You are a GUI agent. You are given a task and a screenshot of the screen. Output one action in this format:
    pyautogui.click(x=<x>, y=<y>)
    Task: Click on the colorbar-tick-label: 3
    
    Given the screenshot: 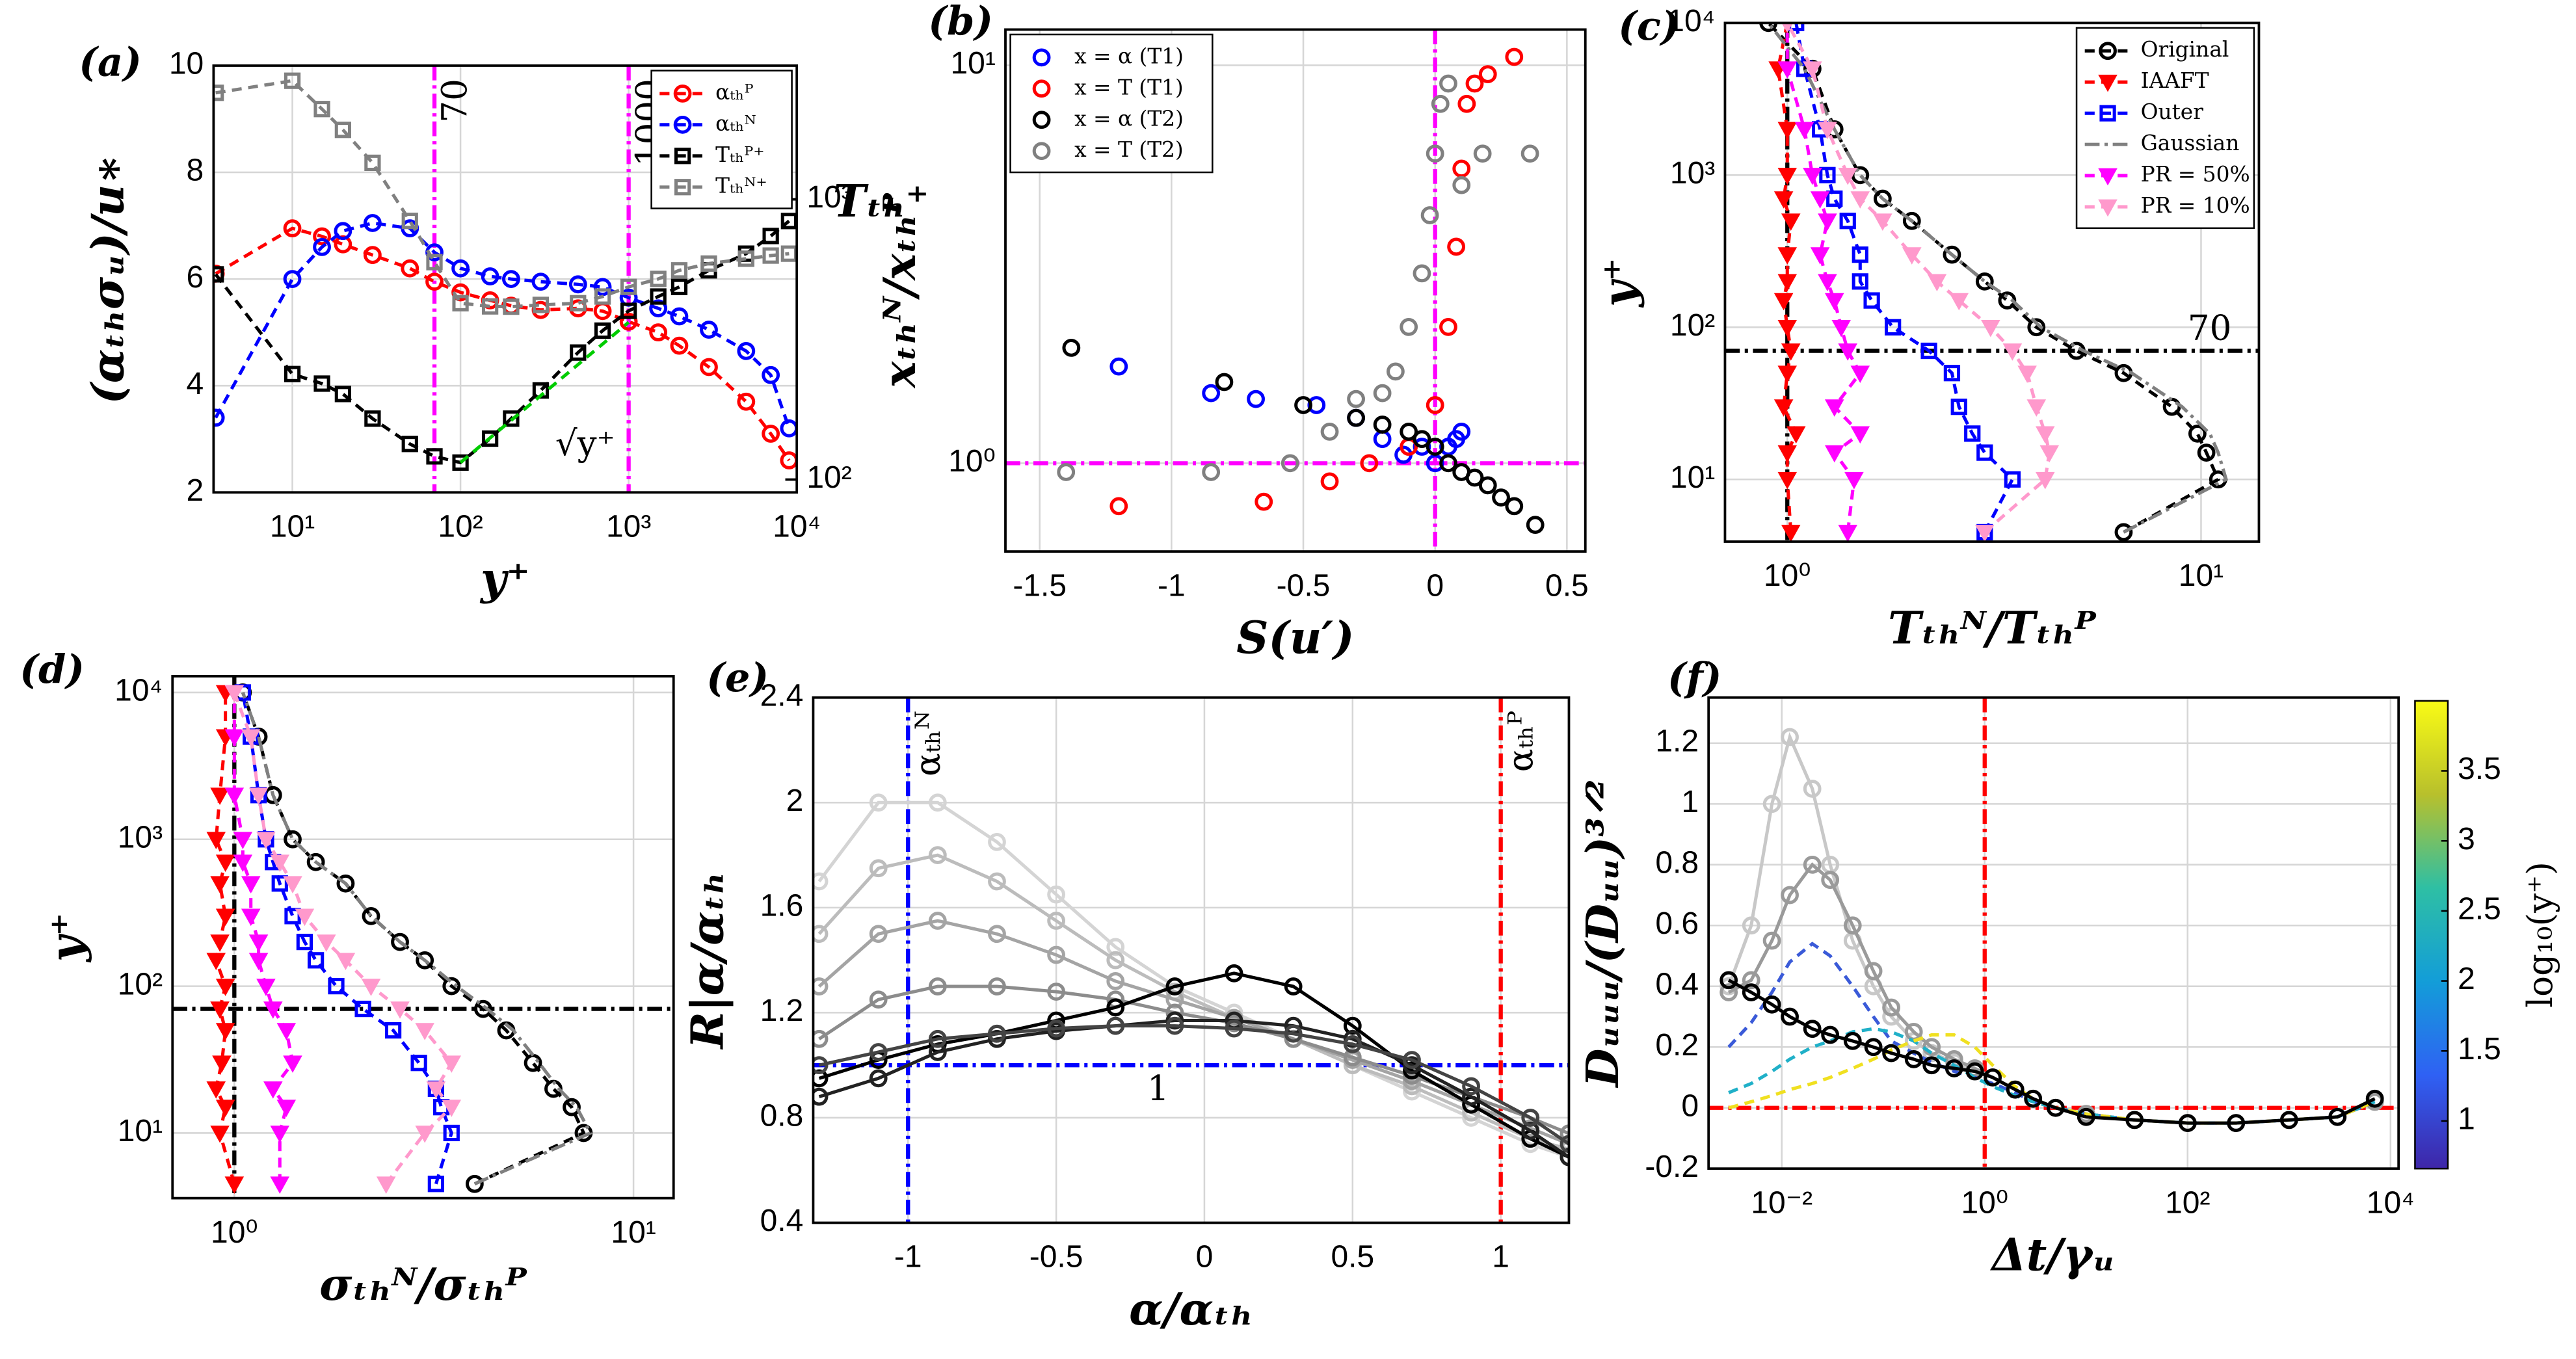 What is the action you would take?
    pyautogui.click(x=2466, y=839)
    